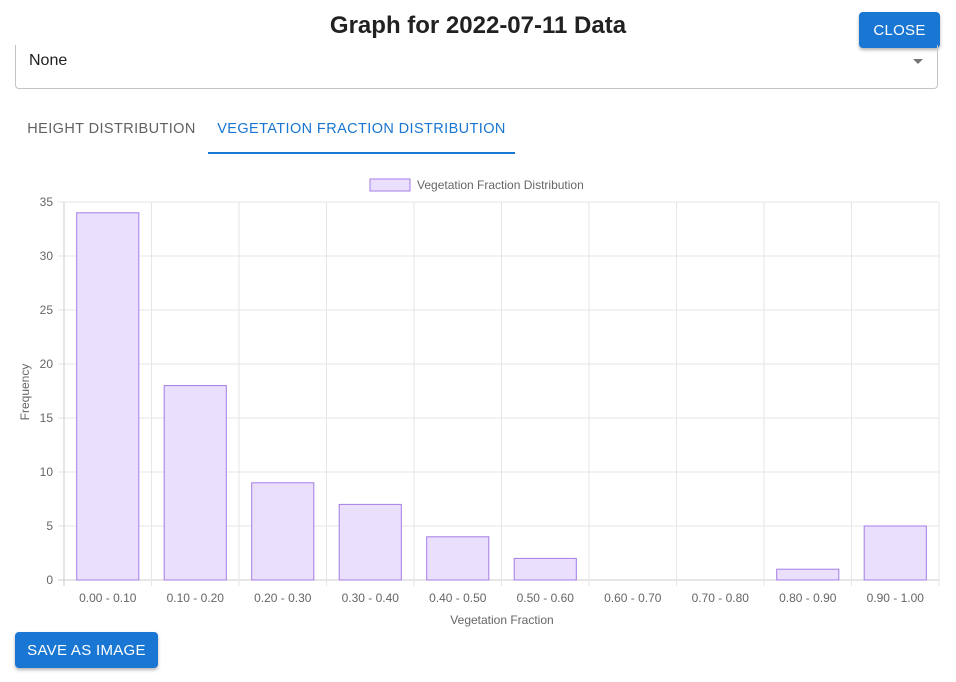  Describe the element at coordinates (501, 620) in the screenshot. I see `x-axis-title: Vegetation Fraction` at that location.